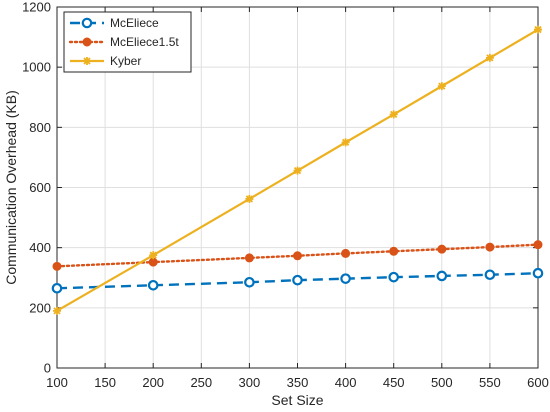 The image size is (550, 412). Describe the element at coordinates (40, 307) in the screenshot. I see `y-tick-label: 200` at that location.